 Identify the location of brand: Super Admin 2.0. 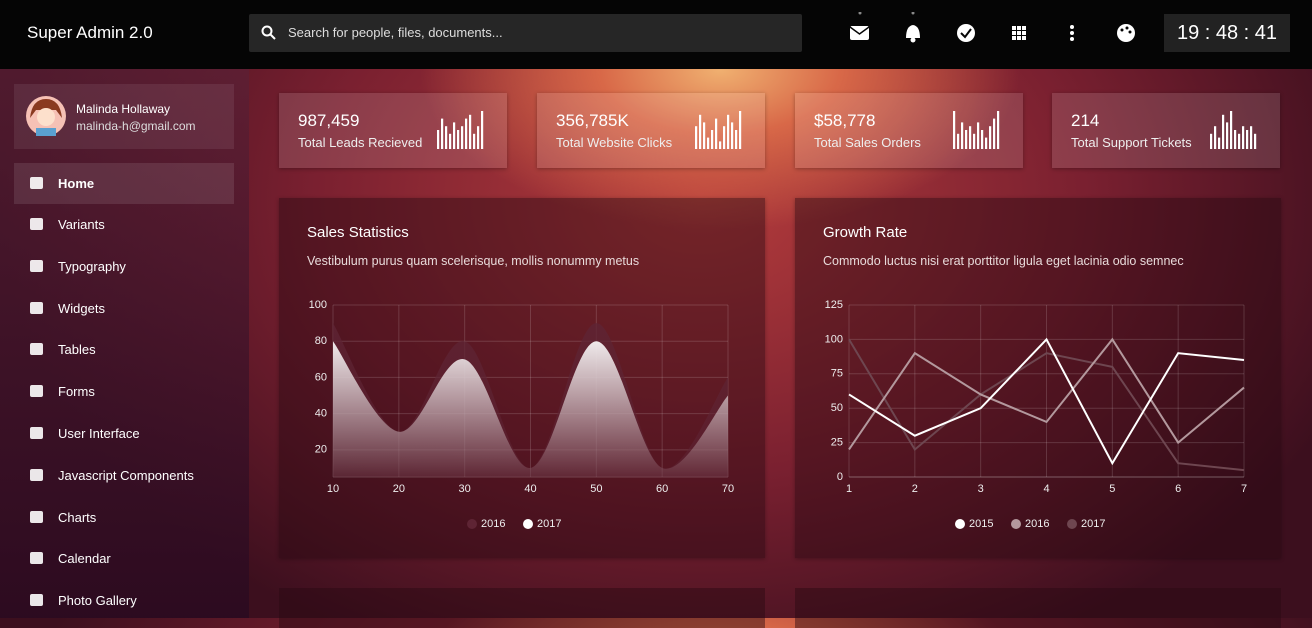
(90, 32).